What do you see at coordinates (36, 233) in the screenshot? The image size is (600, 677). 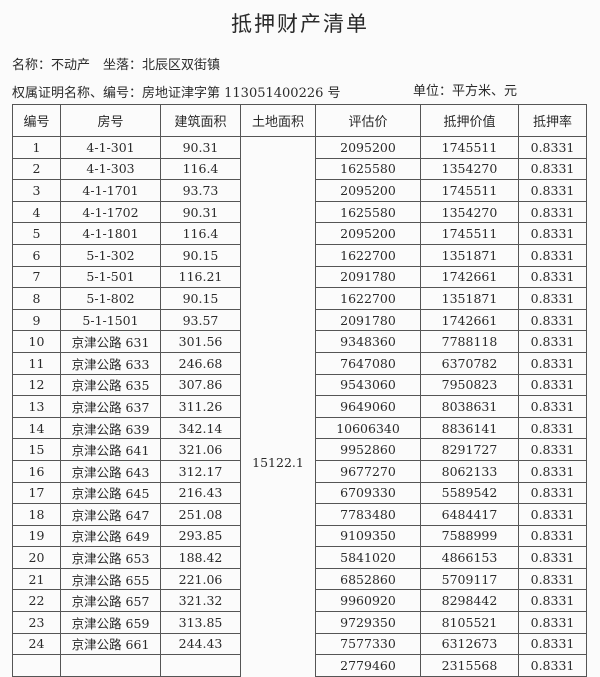 I see `row-number: 5` at bounding box center [36, 233].